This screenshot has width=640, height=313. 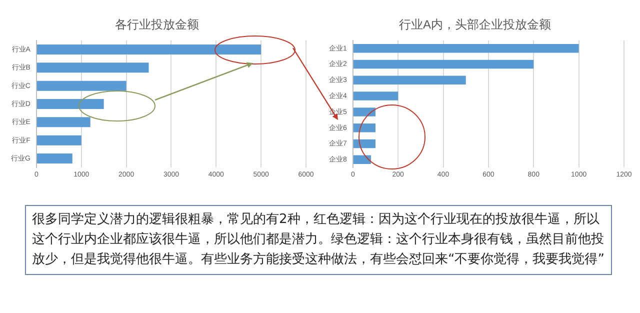 What do you see at coordinates (475, 25) in the screenshot?
I see `chart-title: 行业A内，头部企业投放金额` at bounding box center [475, 25].